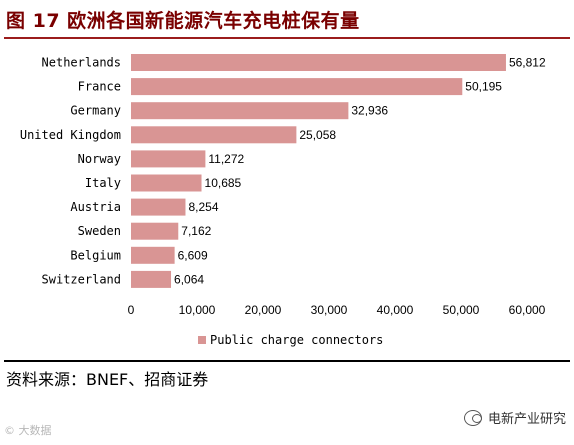 This screenshot has width=574, height=445. Describe the element at coordinates (81, 279) in the screenshot. I see `category-label: Switzerland` at that location.